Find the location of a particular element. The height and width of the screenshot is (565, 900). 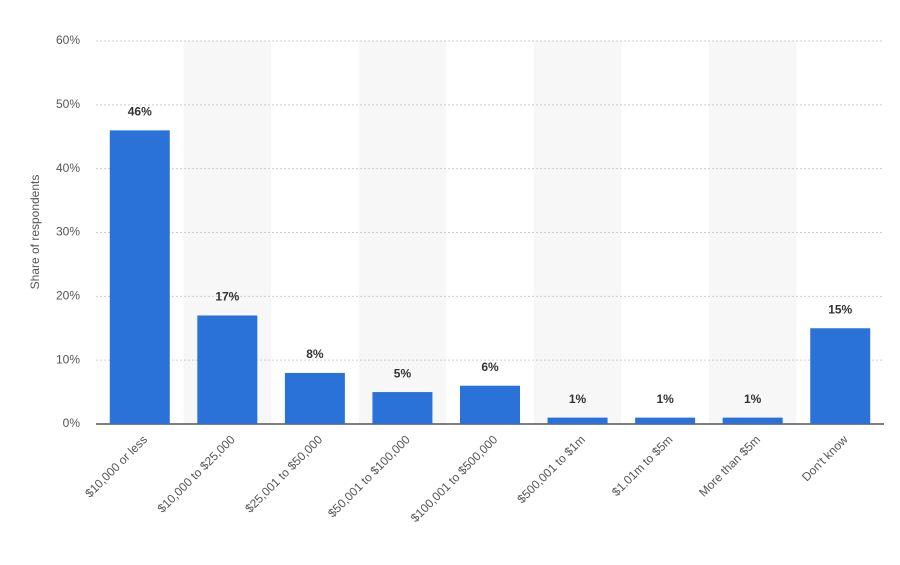

x-tick-label: More than $5m is located at coordinates (729, 465).